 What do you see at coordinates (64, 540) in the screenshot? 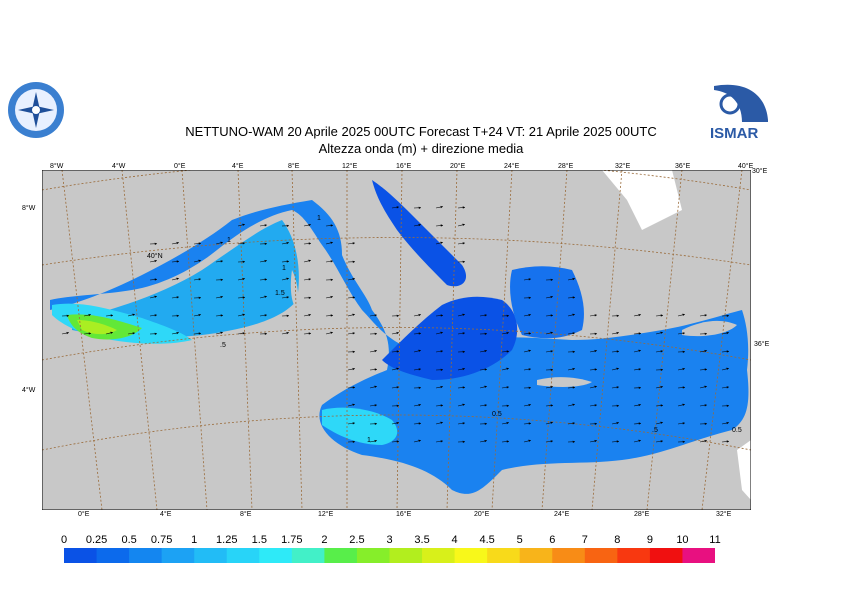
I see `colorbar-label: 0` at bounding box center [64, 540].